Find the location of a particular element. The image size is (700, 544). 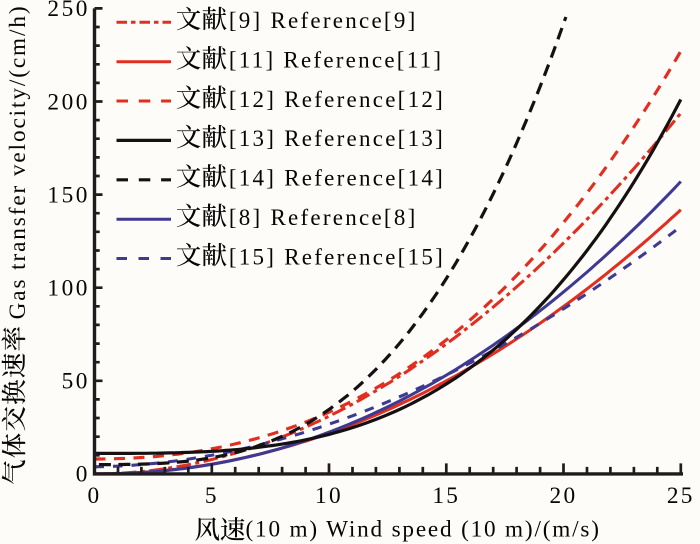

svg-text: 50 is located at coordinates (76, 382).